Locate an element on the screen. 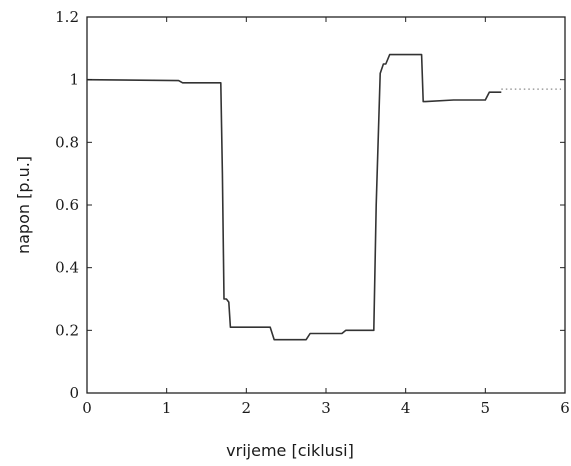 This screenshot has width=571, height=466. y-tick-label: 1.2 is located at coordinates (67, 17).